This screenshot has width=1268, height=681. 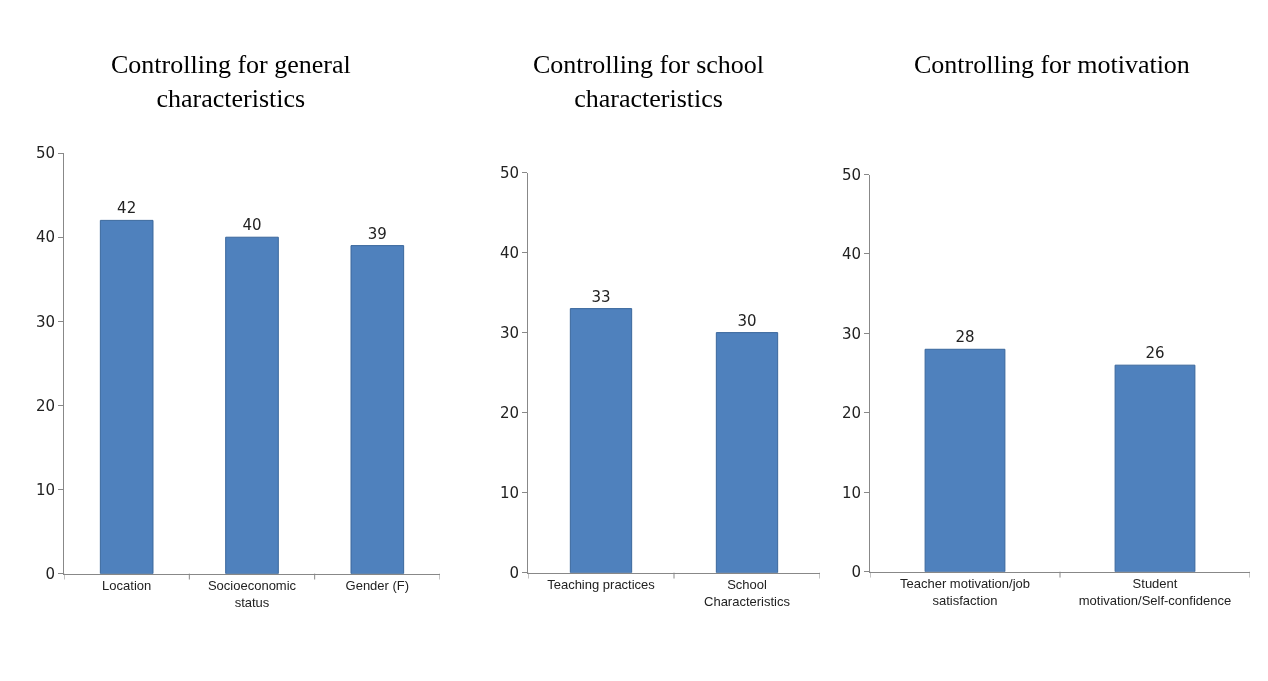 I want to click on data-label: 26, so click(x=1155, y=353).